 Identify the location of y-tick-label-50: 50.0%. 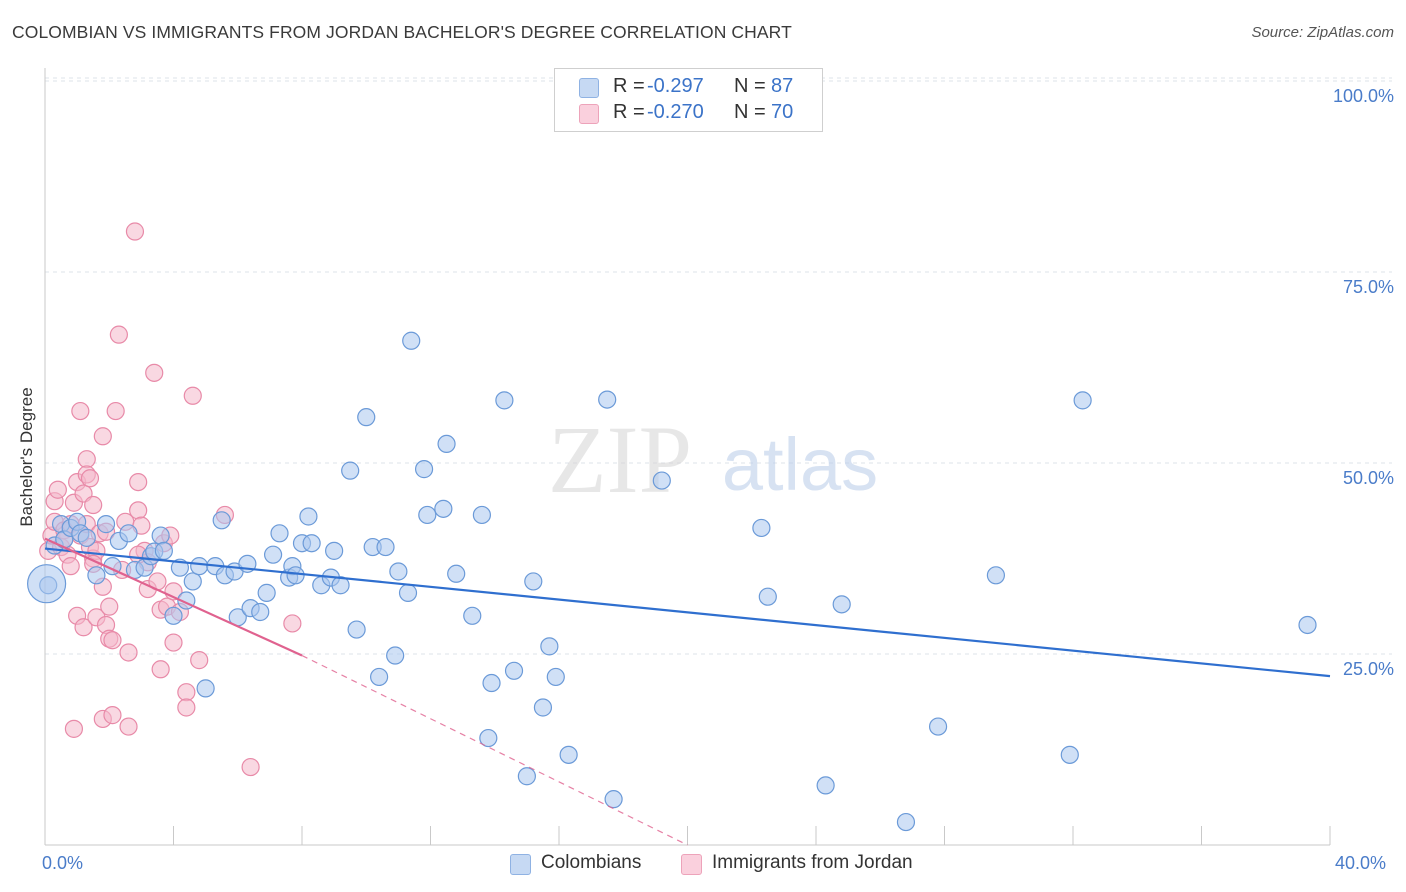
(1368, 478).